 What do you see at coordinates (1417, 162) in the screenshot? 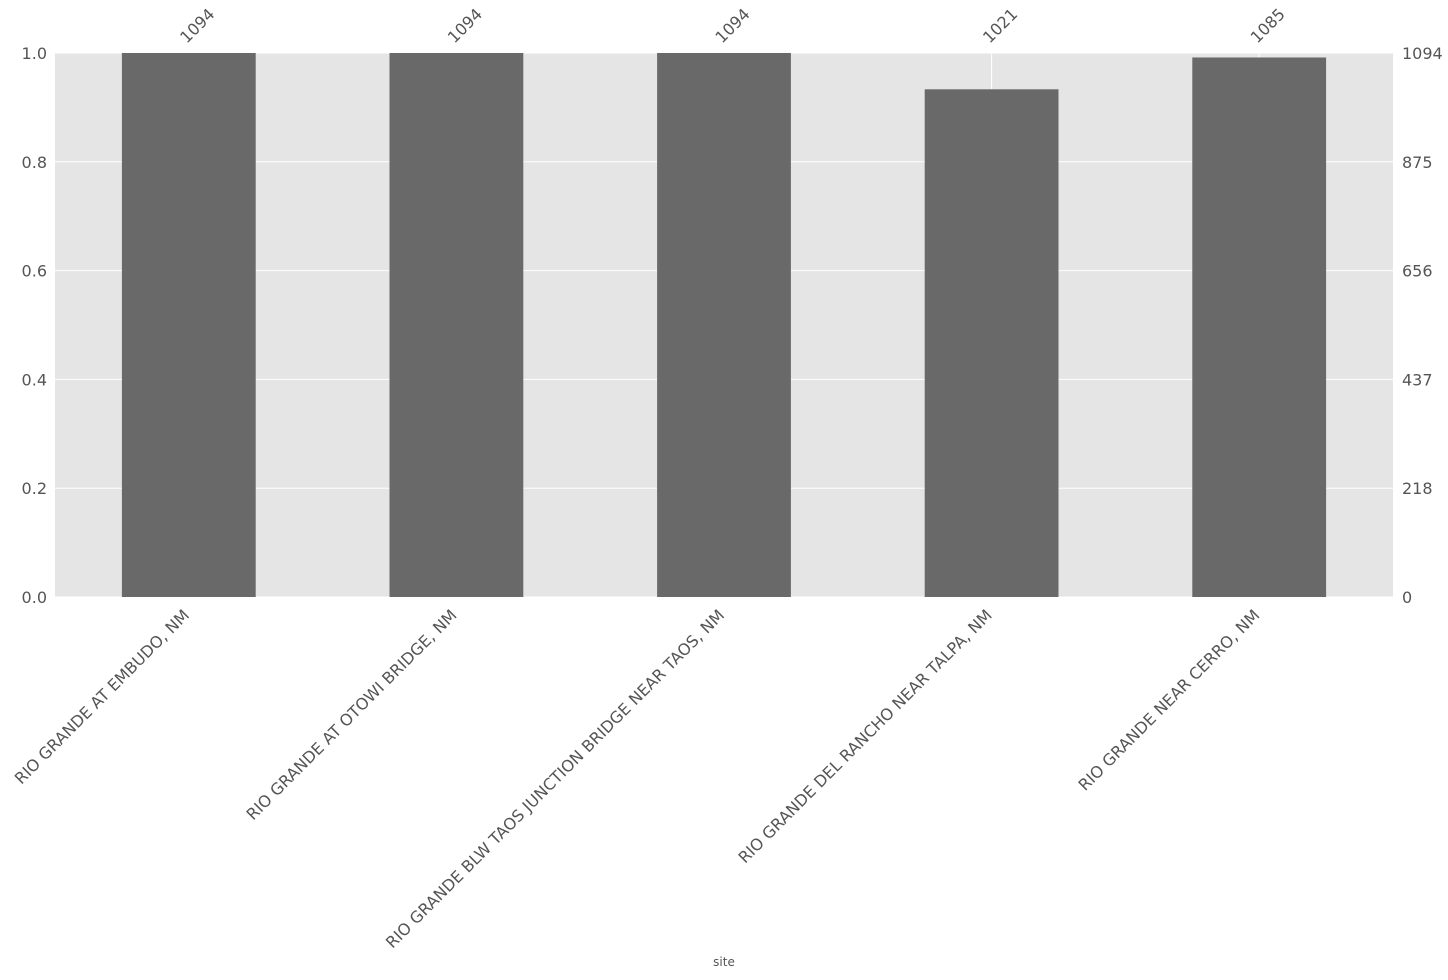
I see `right-tick-label: 875` at bounding box center [1417, 162].